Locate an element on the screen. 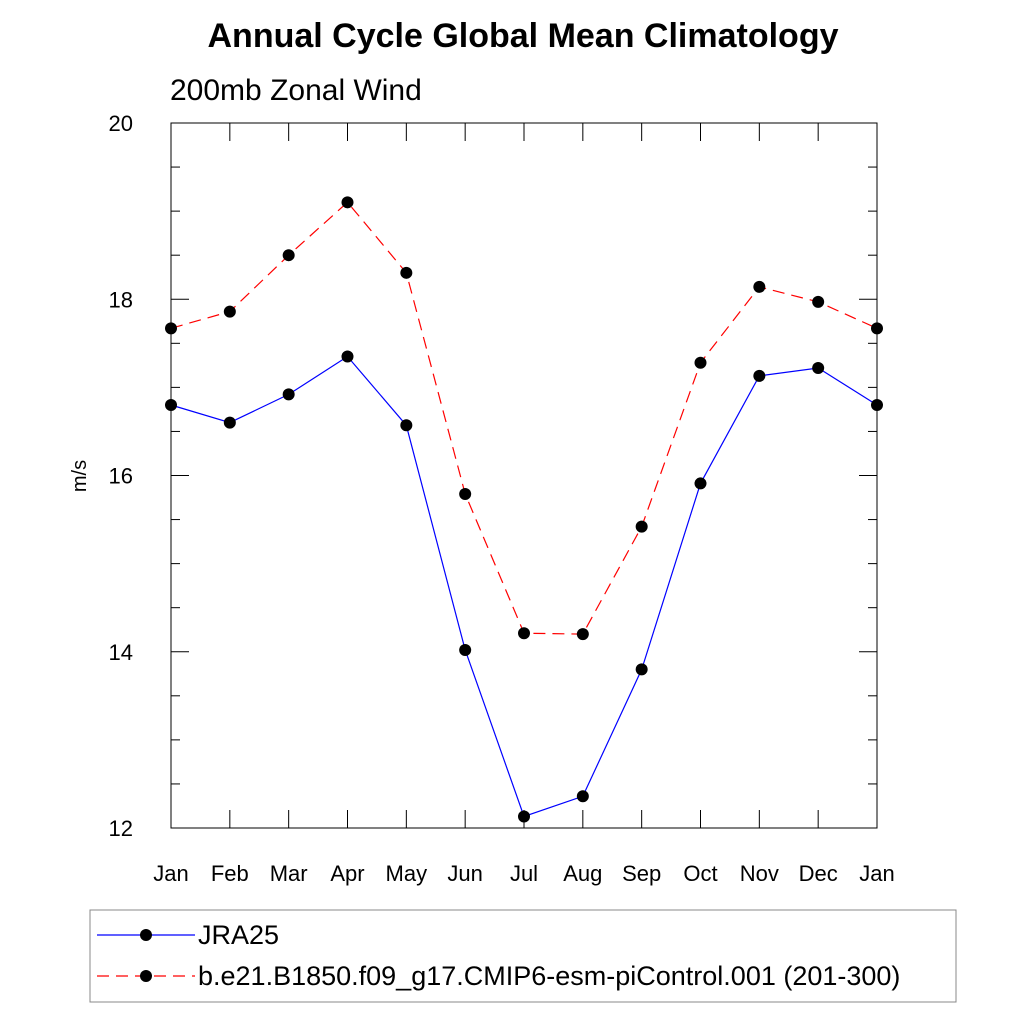 The width and height of the screenshot is (1024, 1024). x-tick-label: Nov is located at coordinates (759, 873).